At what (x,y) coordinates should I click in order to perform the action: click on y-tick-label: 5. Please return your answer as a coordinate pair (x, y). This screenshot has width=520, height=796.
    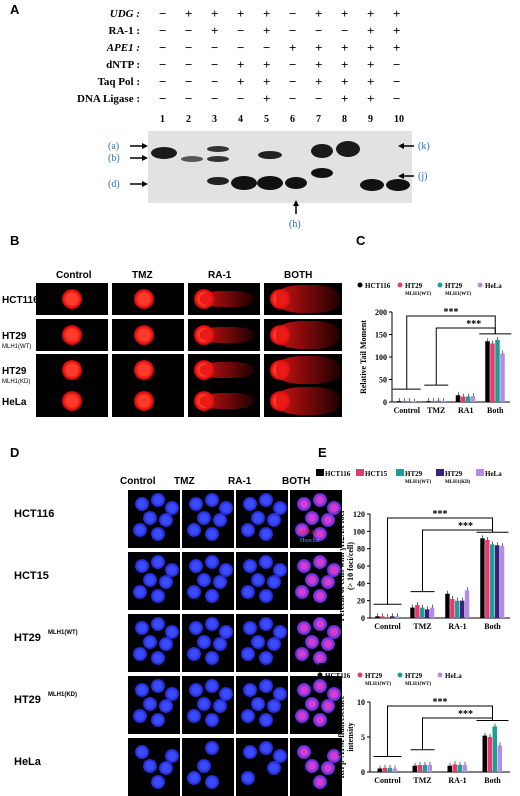
    Looking at the image, I should click on (363, 737).